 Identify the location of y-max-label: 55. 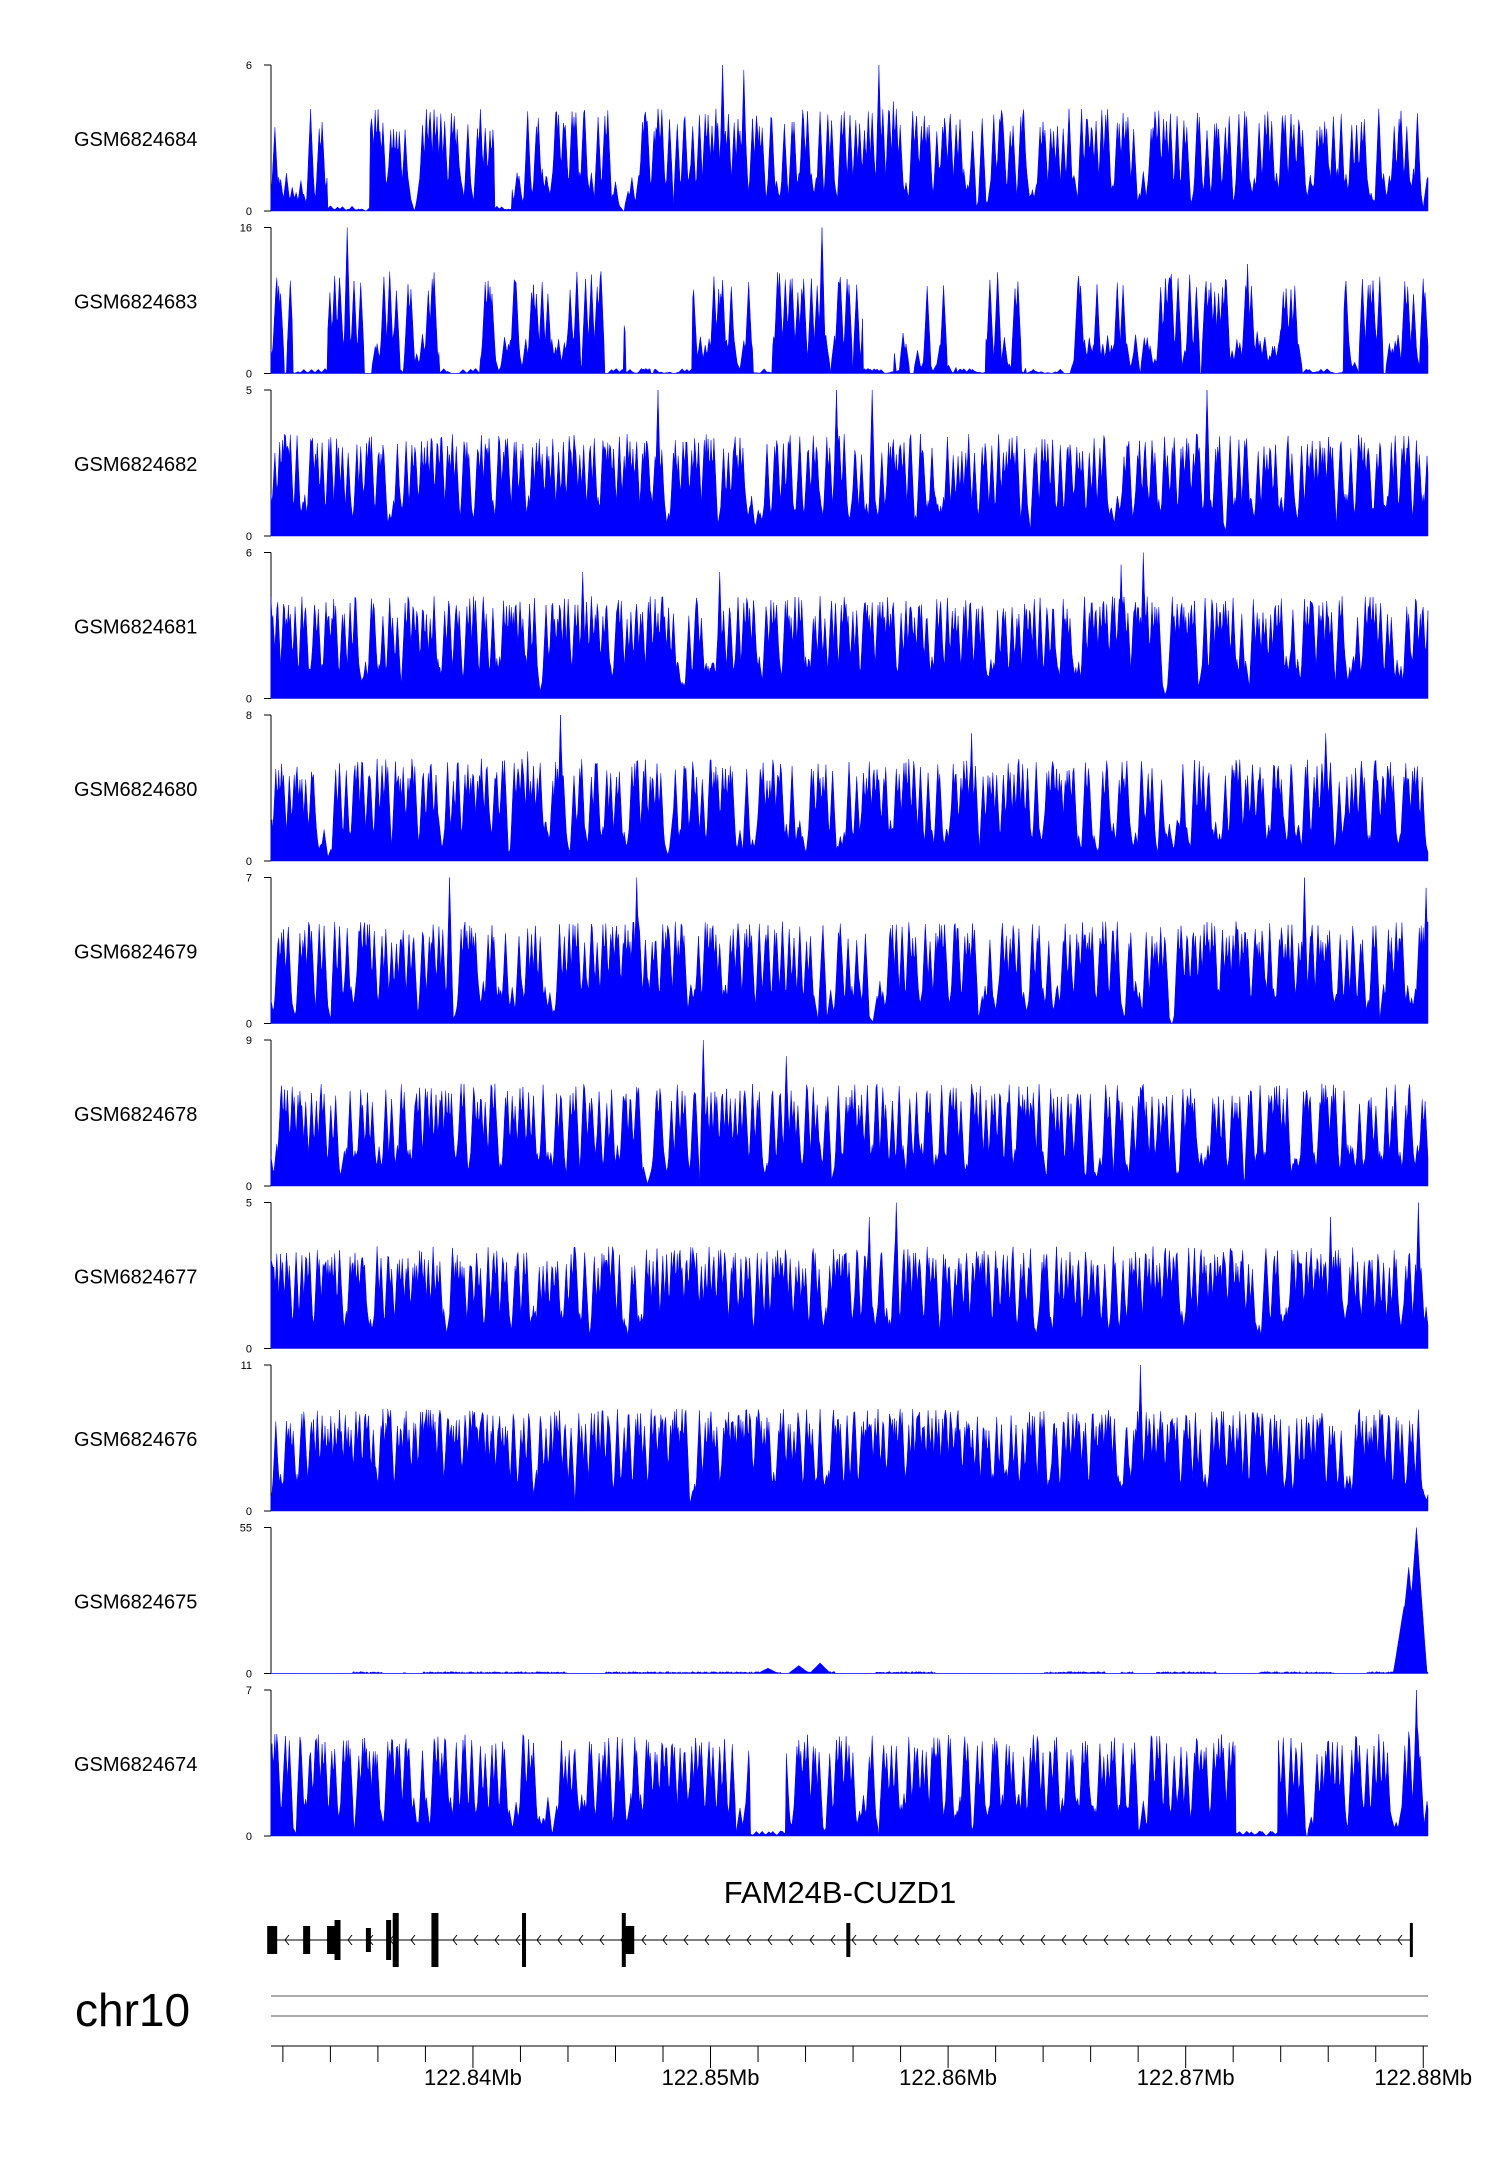
(246, 1529).